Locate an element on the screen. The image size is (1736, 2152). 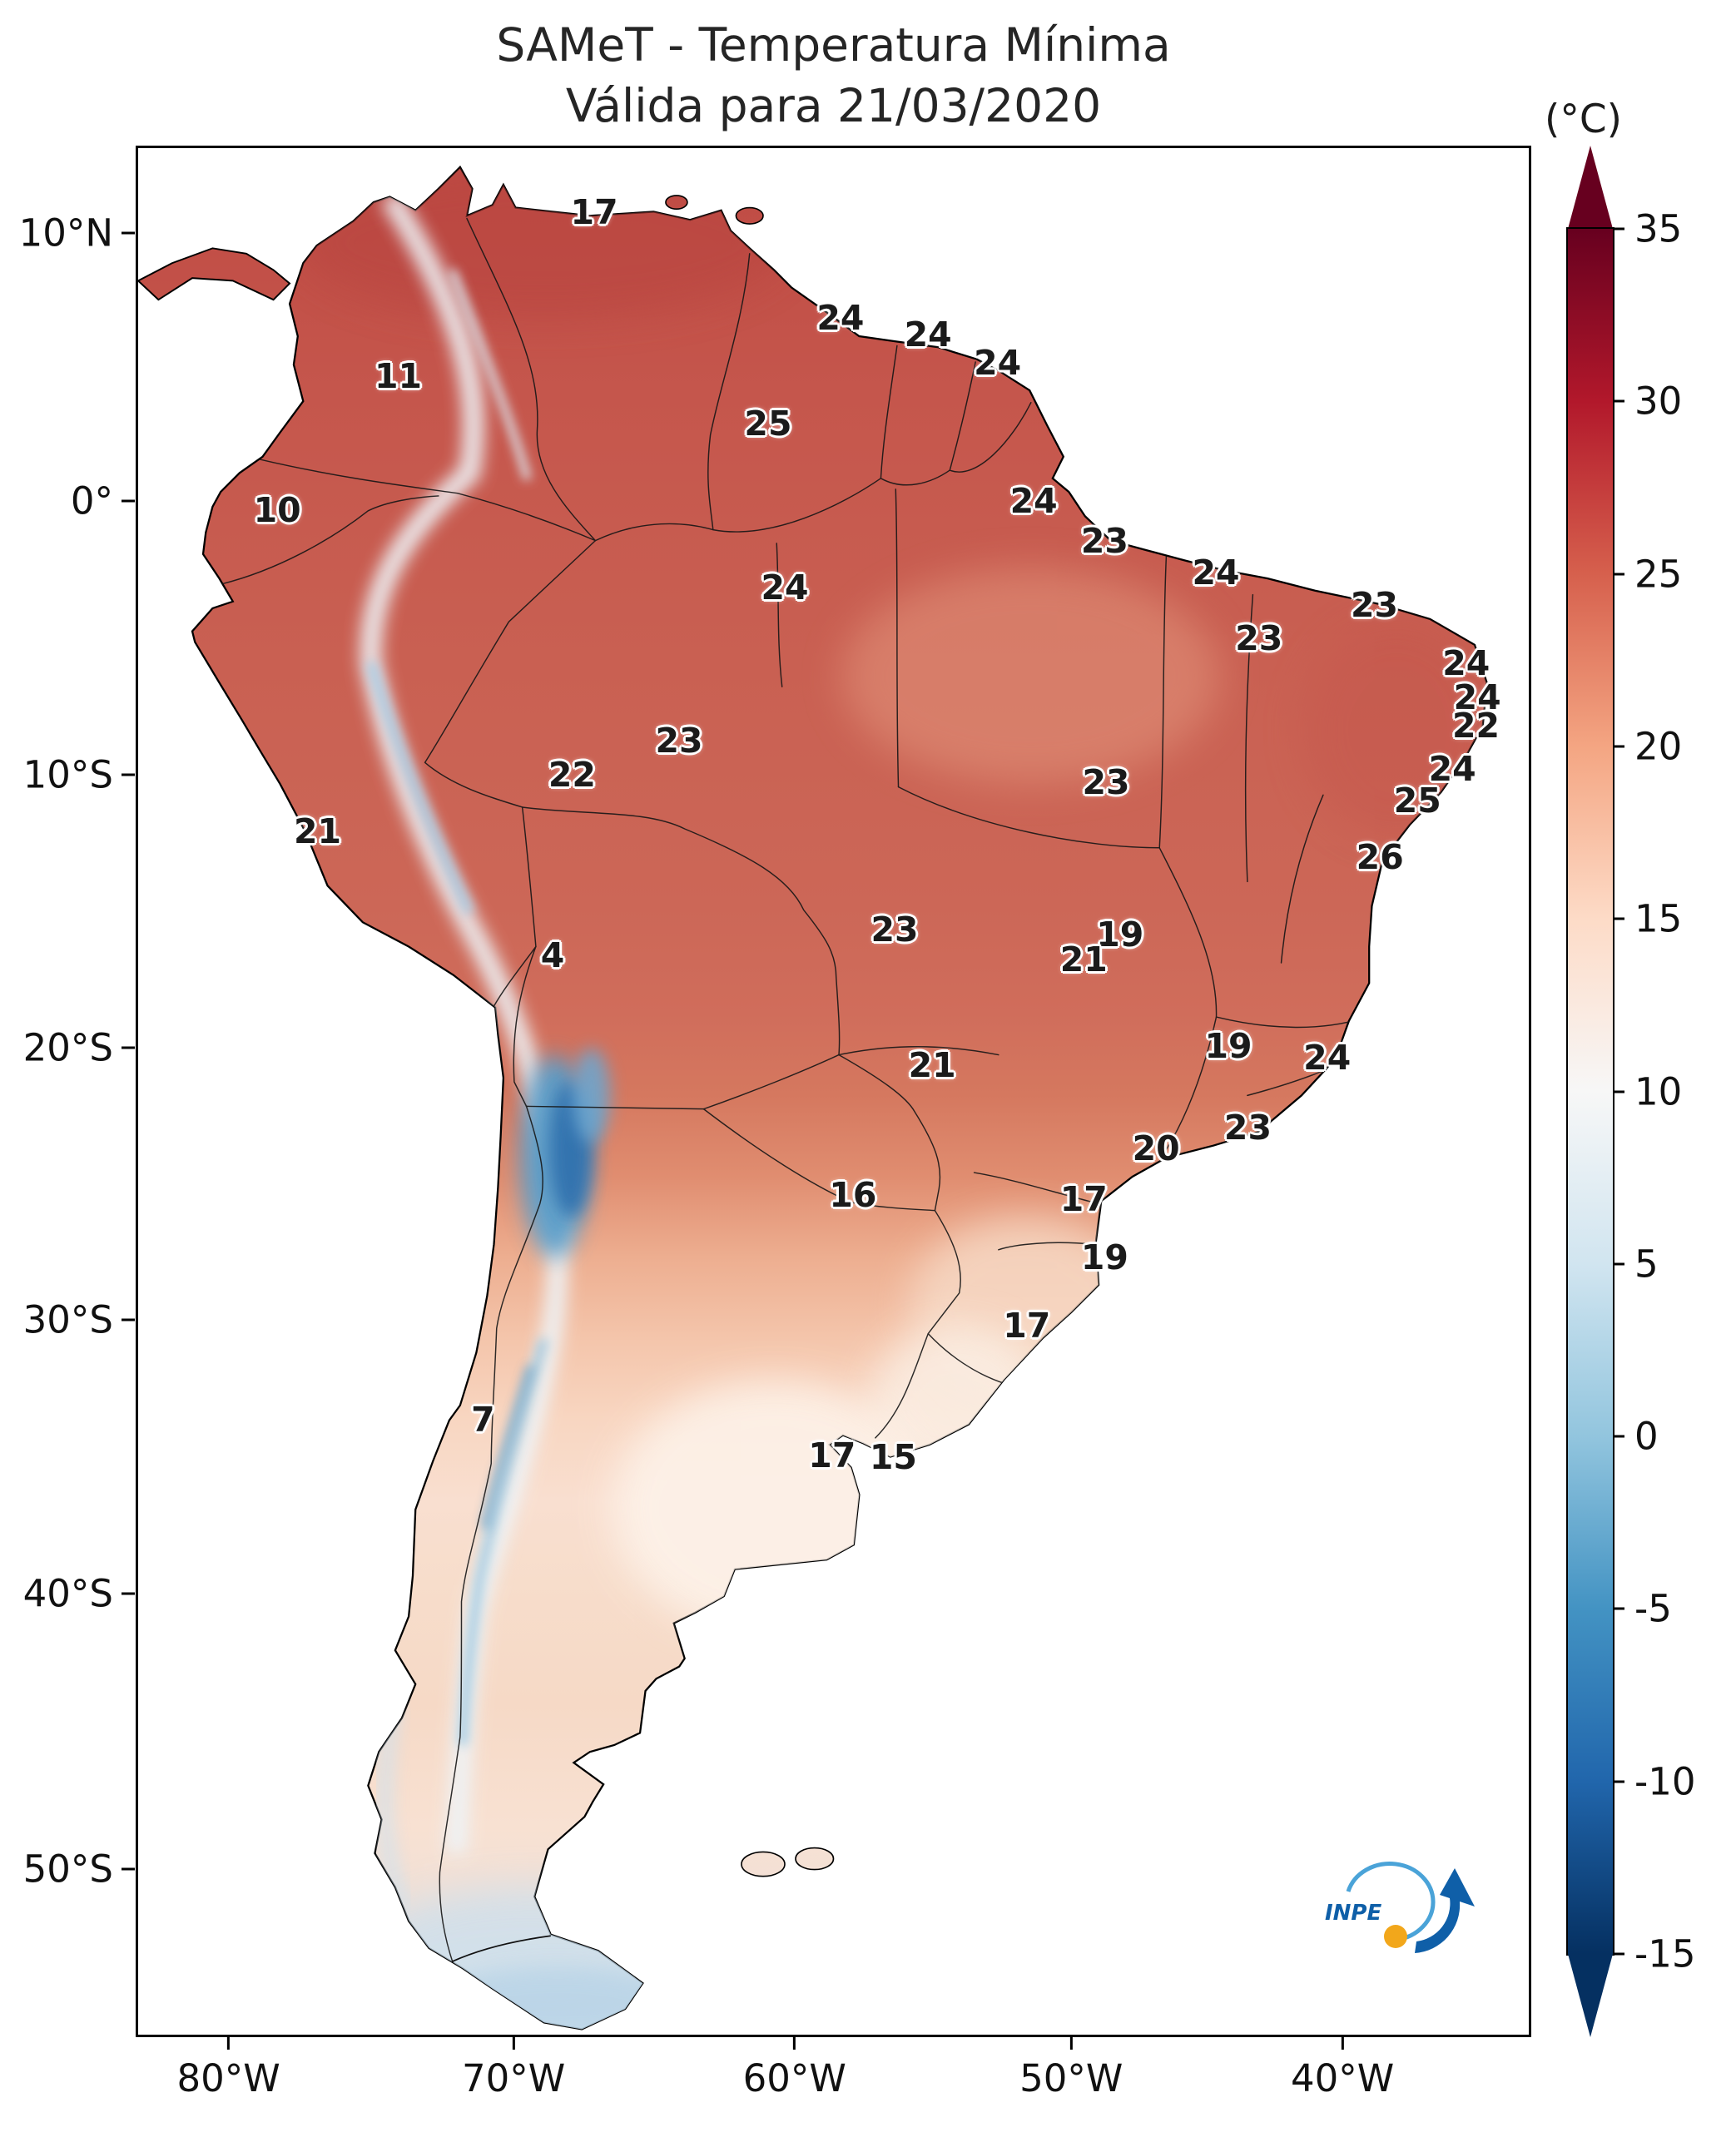
inpe-logo-light-swirl-icon is located at coordinates (1391, 1902).